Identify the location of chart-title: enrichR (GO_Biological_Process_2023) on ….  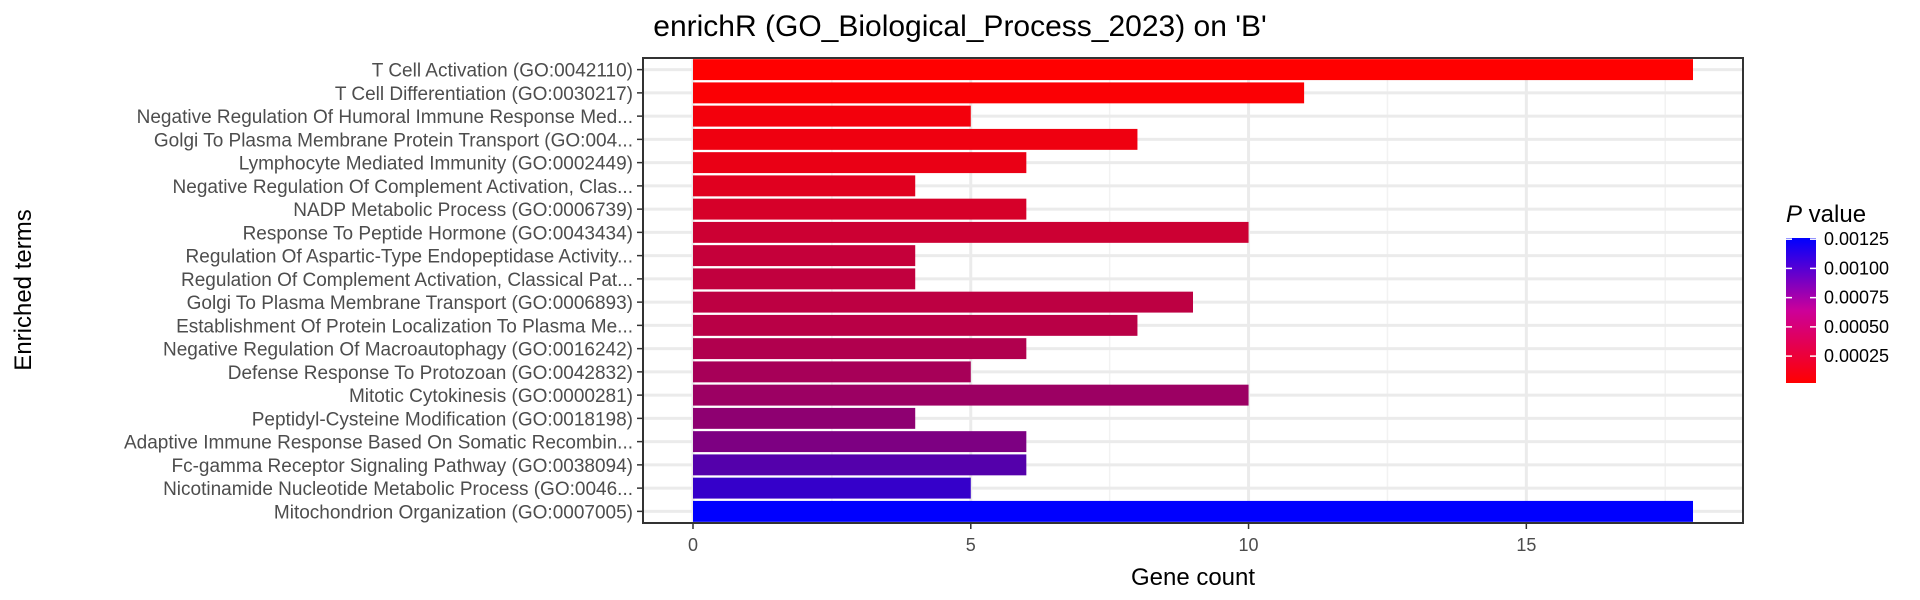
(959, 26).